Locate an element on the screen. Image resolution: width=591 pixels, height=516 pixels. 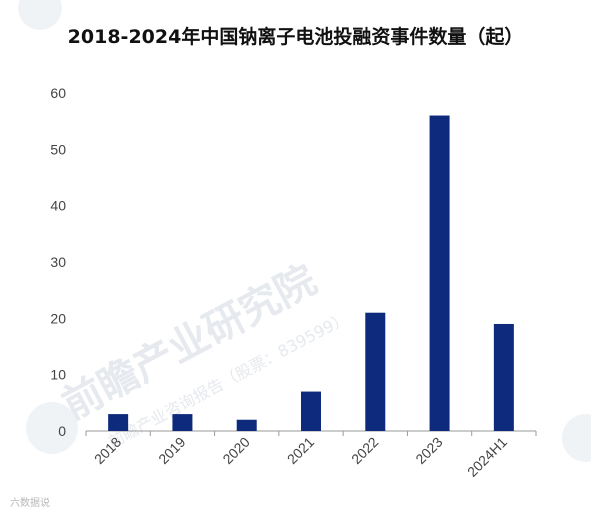
bar-2019 is located at coordinates (182, 422).